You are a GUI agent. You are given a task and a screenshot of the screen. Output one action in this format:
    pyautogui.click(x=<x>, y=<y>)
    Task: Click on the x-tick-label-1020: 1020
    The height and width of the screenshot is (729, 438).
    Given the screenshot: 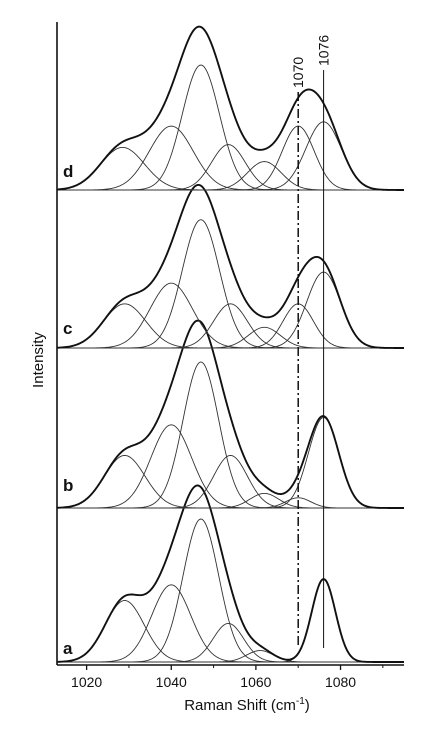 What is the action you would take?
    pyautogui.click(x=86, y=682)
    